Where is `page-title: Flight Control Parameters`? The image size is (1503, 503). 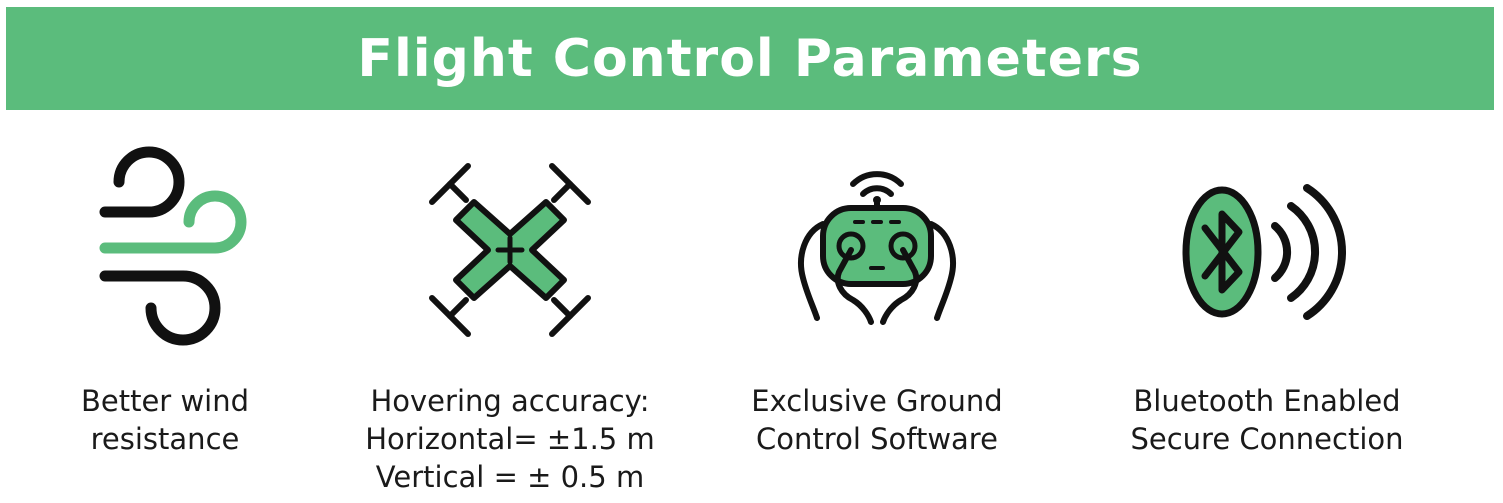
page-title: Flight Control Parameters is located at coordinates (750, 58).